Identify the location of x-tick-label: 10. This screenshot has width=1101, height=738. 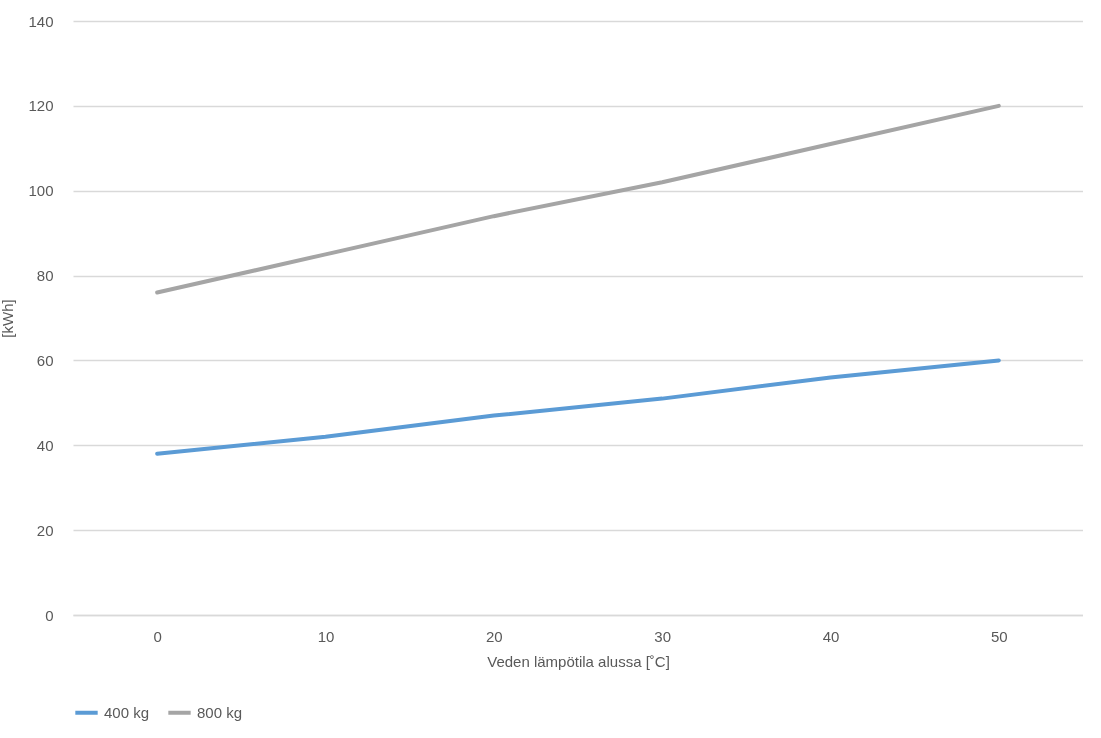
(326, 636).